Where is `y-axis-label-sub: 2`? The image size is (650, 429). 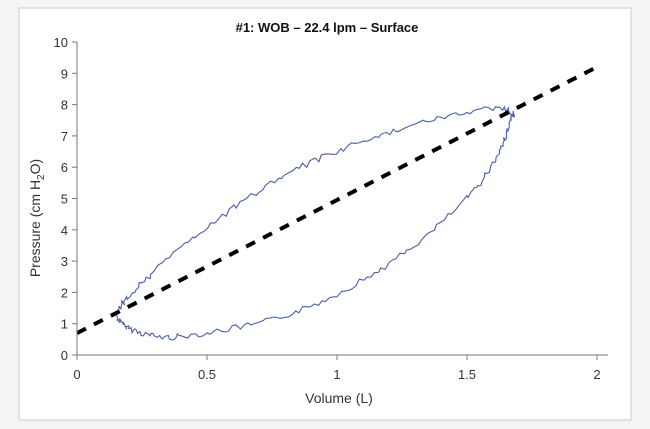
y-axis-label-sub: 2 is located at coordinates (41, 177).